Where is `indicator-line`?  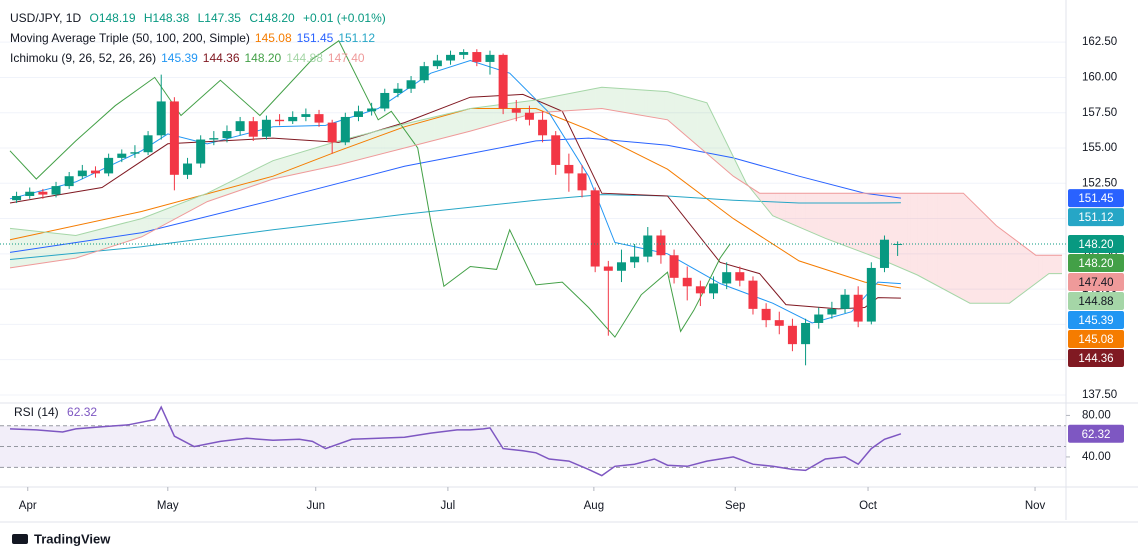
indicator-line is located at coordinates (455, 227).